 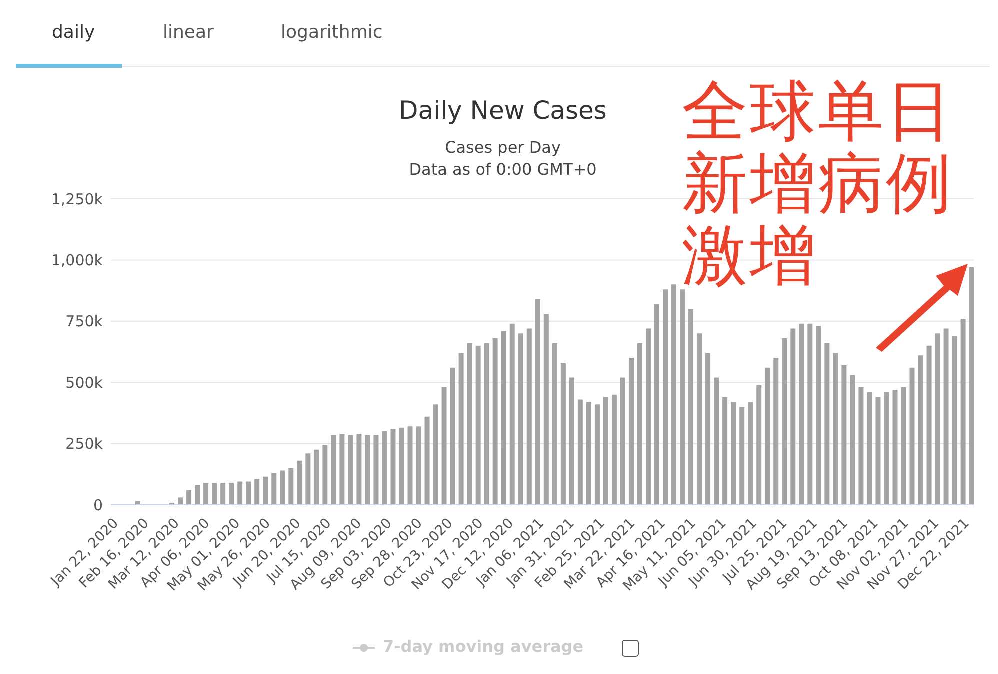 What do you see at coordinates (85, 444) in the screenshot?
I see `y-tick-label: 250k` at bounding box center [85, 444].